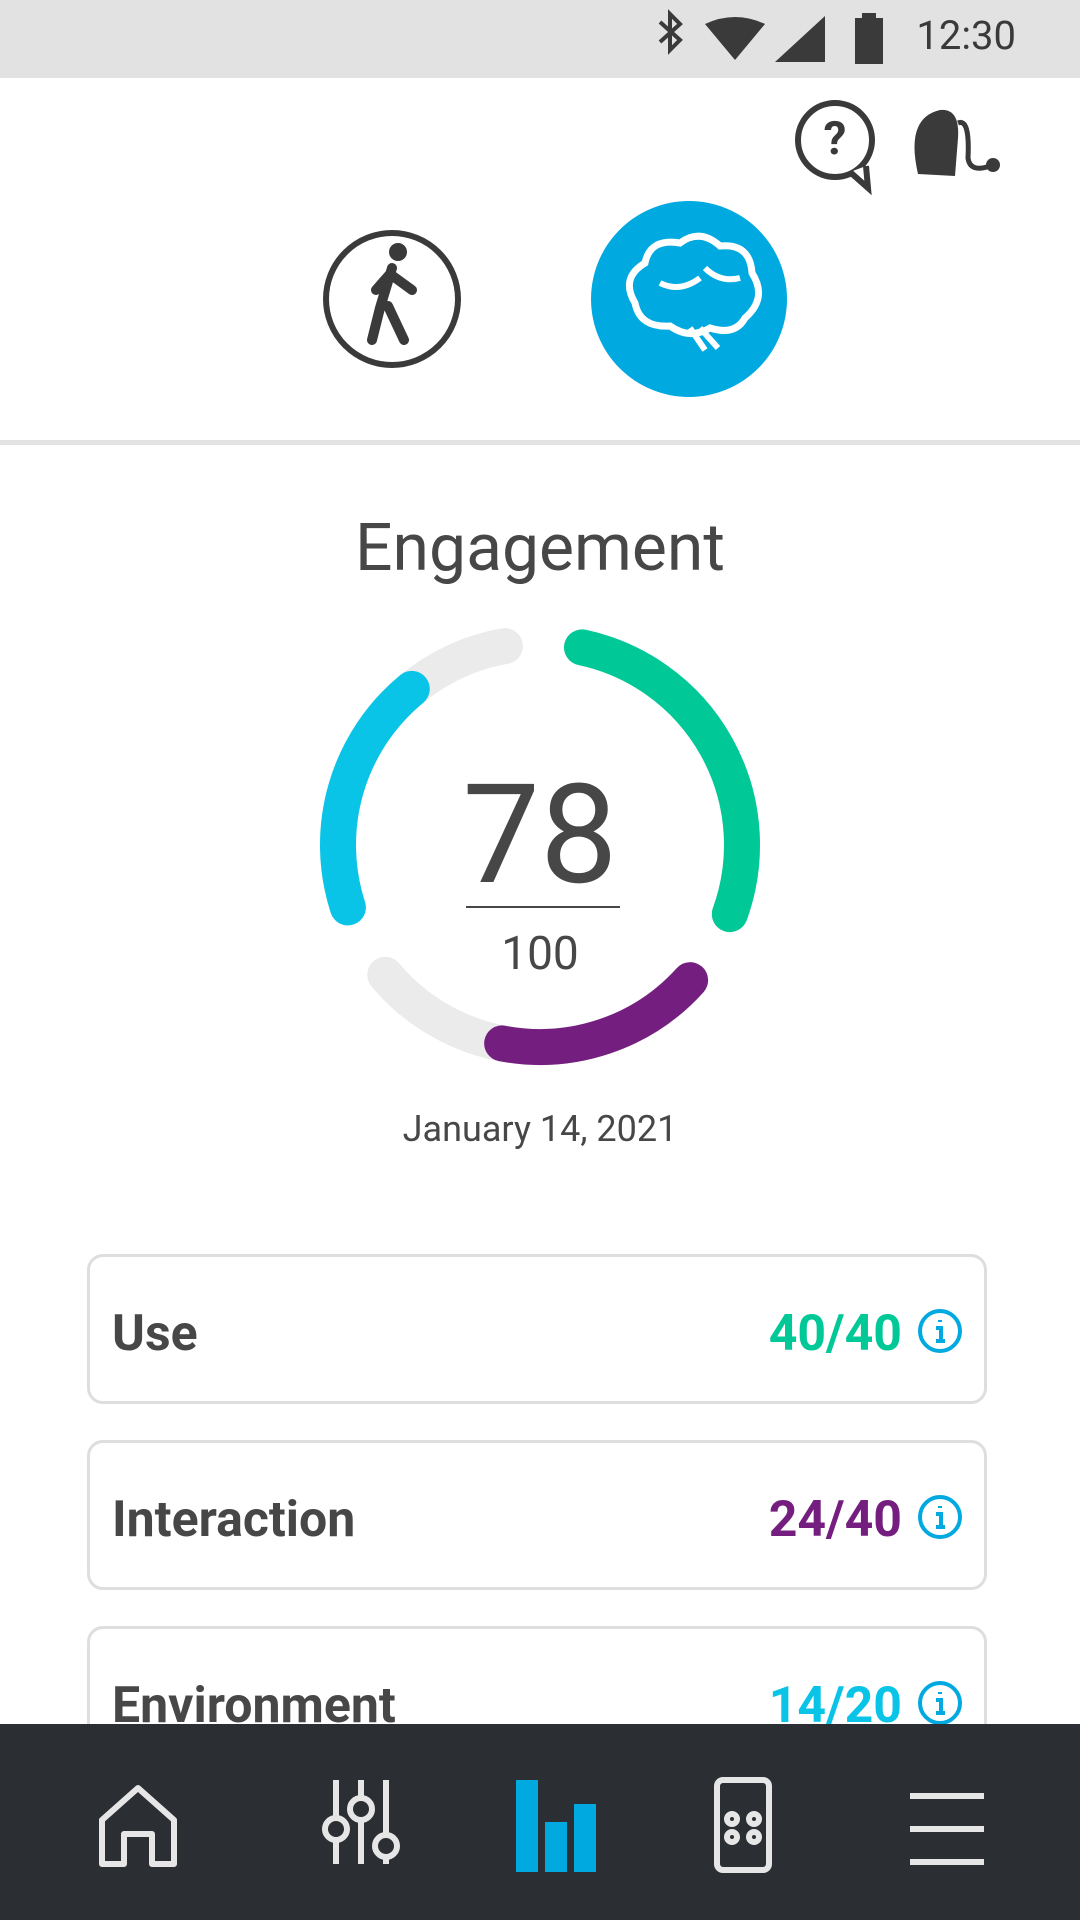 The width and height of the screenshot is (1080, 1924). What do you see at coordinates (957, 142) in the screenshot?
I see `device-button` at bounding box center [957, 142].